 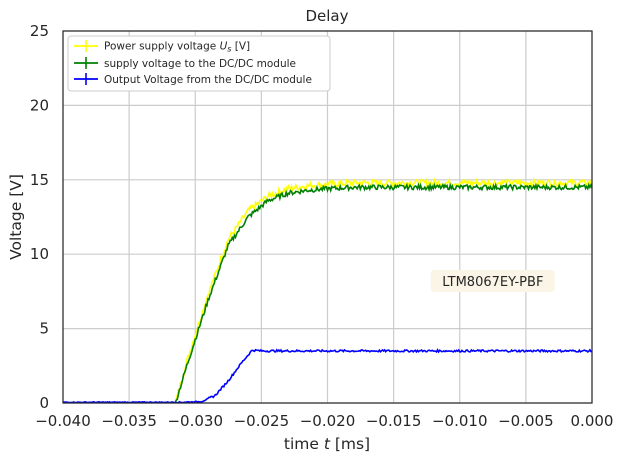 I want to click on y-tick-label: 25, so click(x=39, y=31).